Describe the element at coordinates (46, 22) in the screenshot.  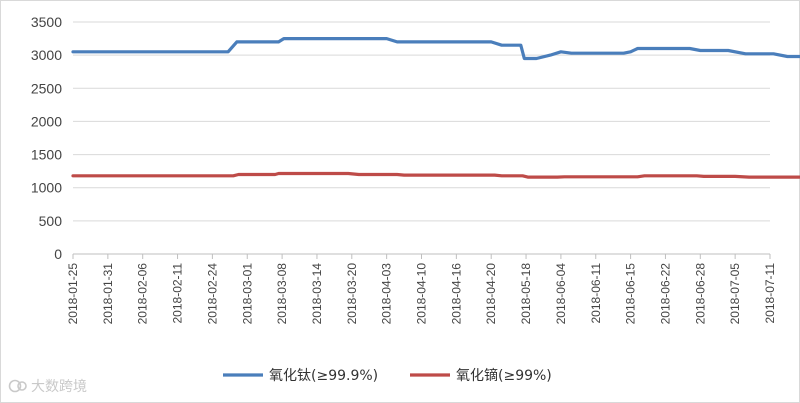
I see `y-tick-label: 3500` at that location.